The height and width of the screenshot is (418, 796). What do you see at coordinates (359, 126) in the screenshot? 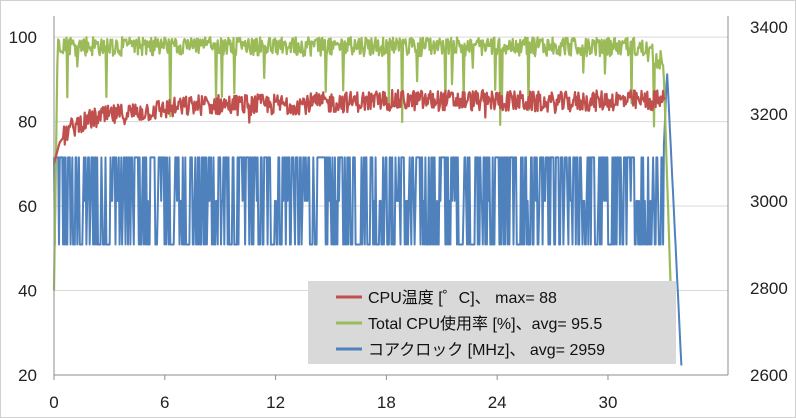
I see `series-line-cpu-temp` at bounding box center [359, 126].